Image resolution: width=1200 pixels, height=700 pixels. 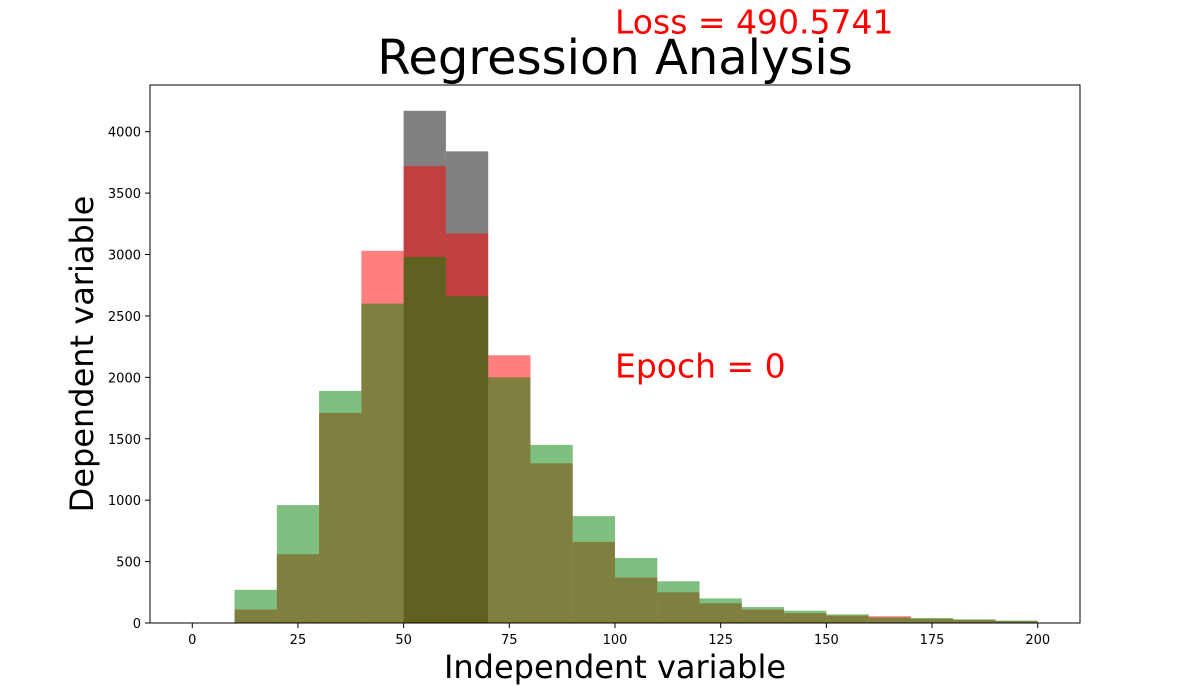 What do you see at coordinates (403, 640) in the screenshot?
I see `x-tick-label: 50` at bounding box center [403, 640].